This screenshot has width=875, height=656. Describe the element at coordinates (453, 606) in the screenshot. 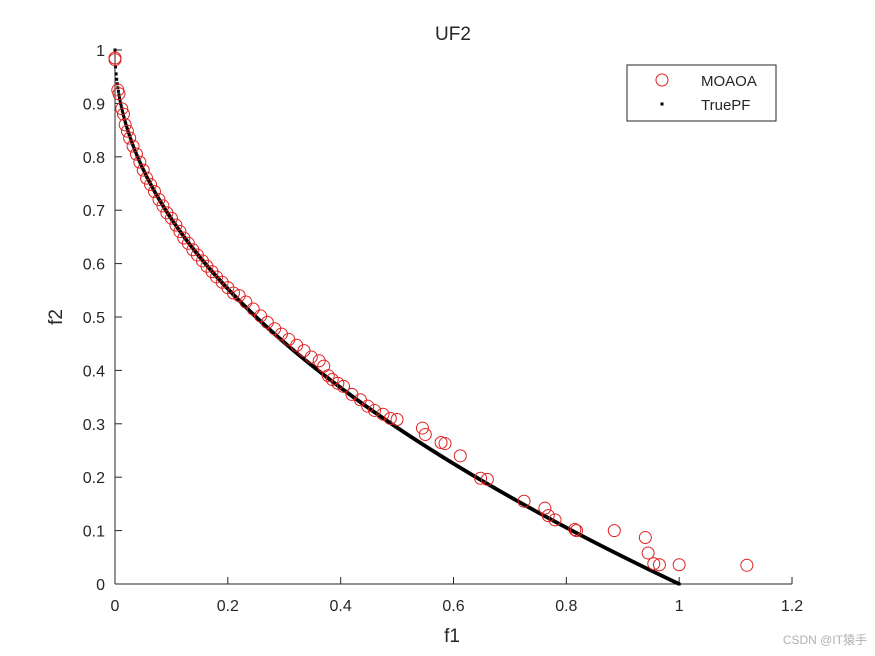

I see `x-tick-label: 0.6` at that location.